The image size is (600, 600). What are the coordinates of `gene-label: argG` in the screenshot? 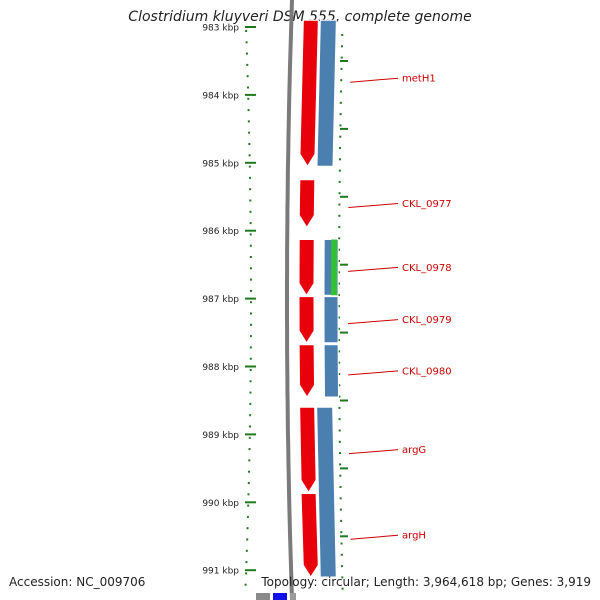 It's located at (414, 450).